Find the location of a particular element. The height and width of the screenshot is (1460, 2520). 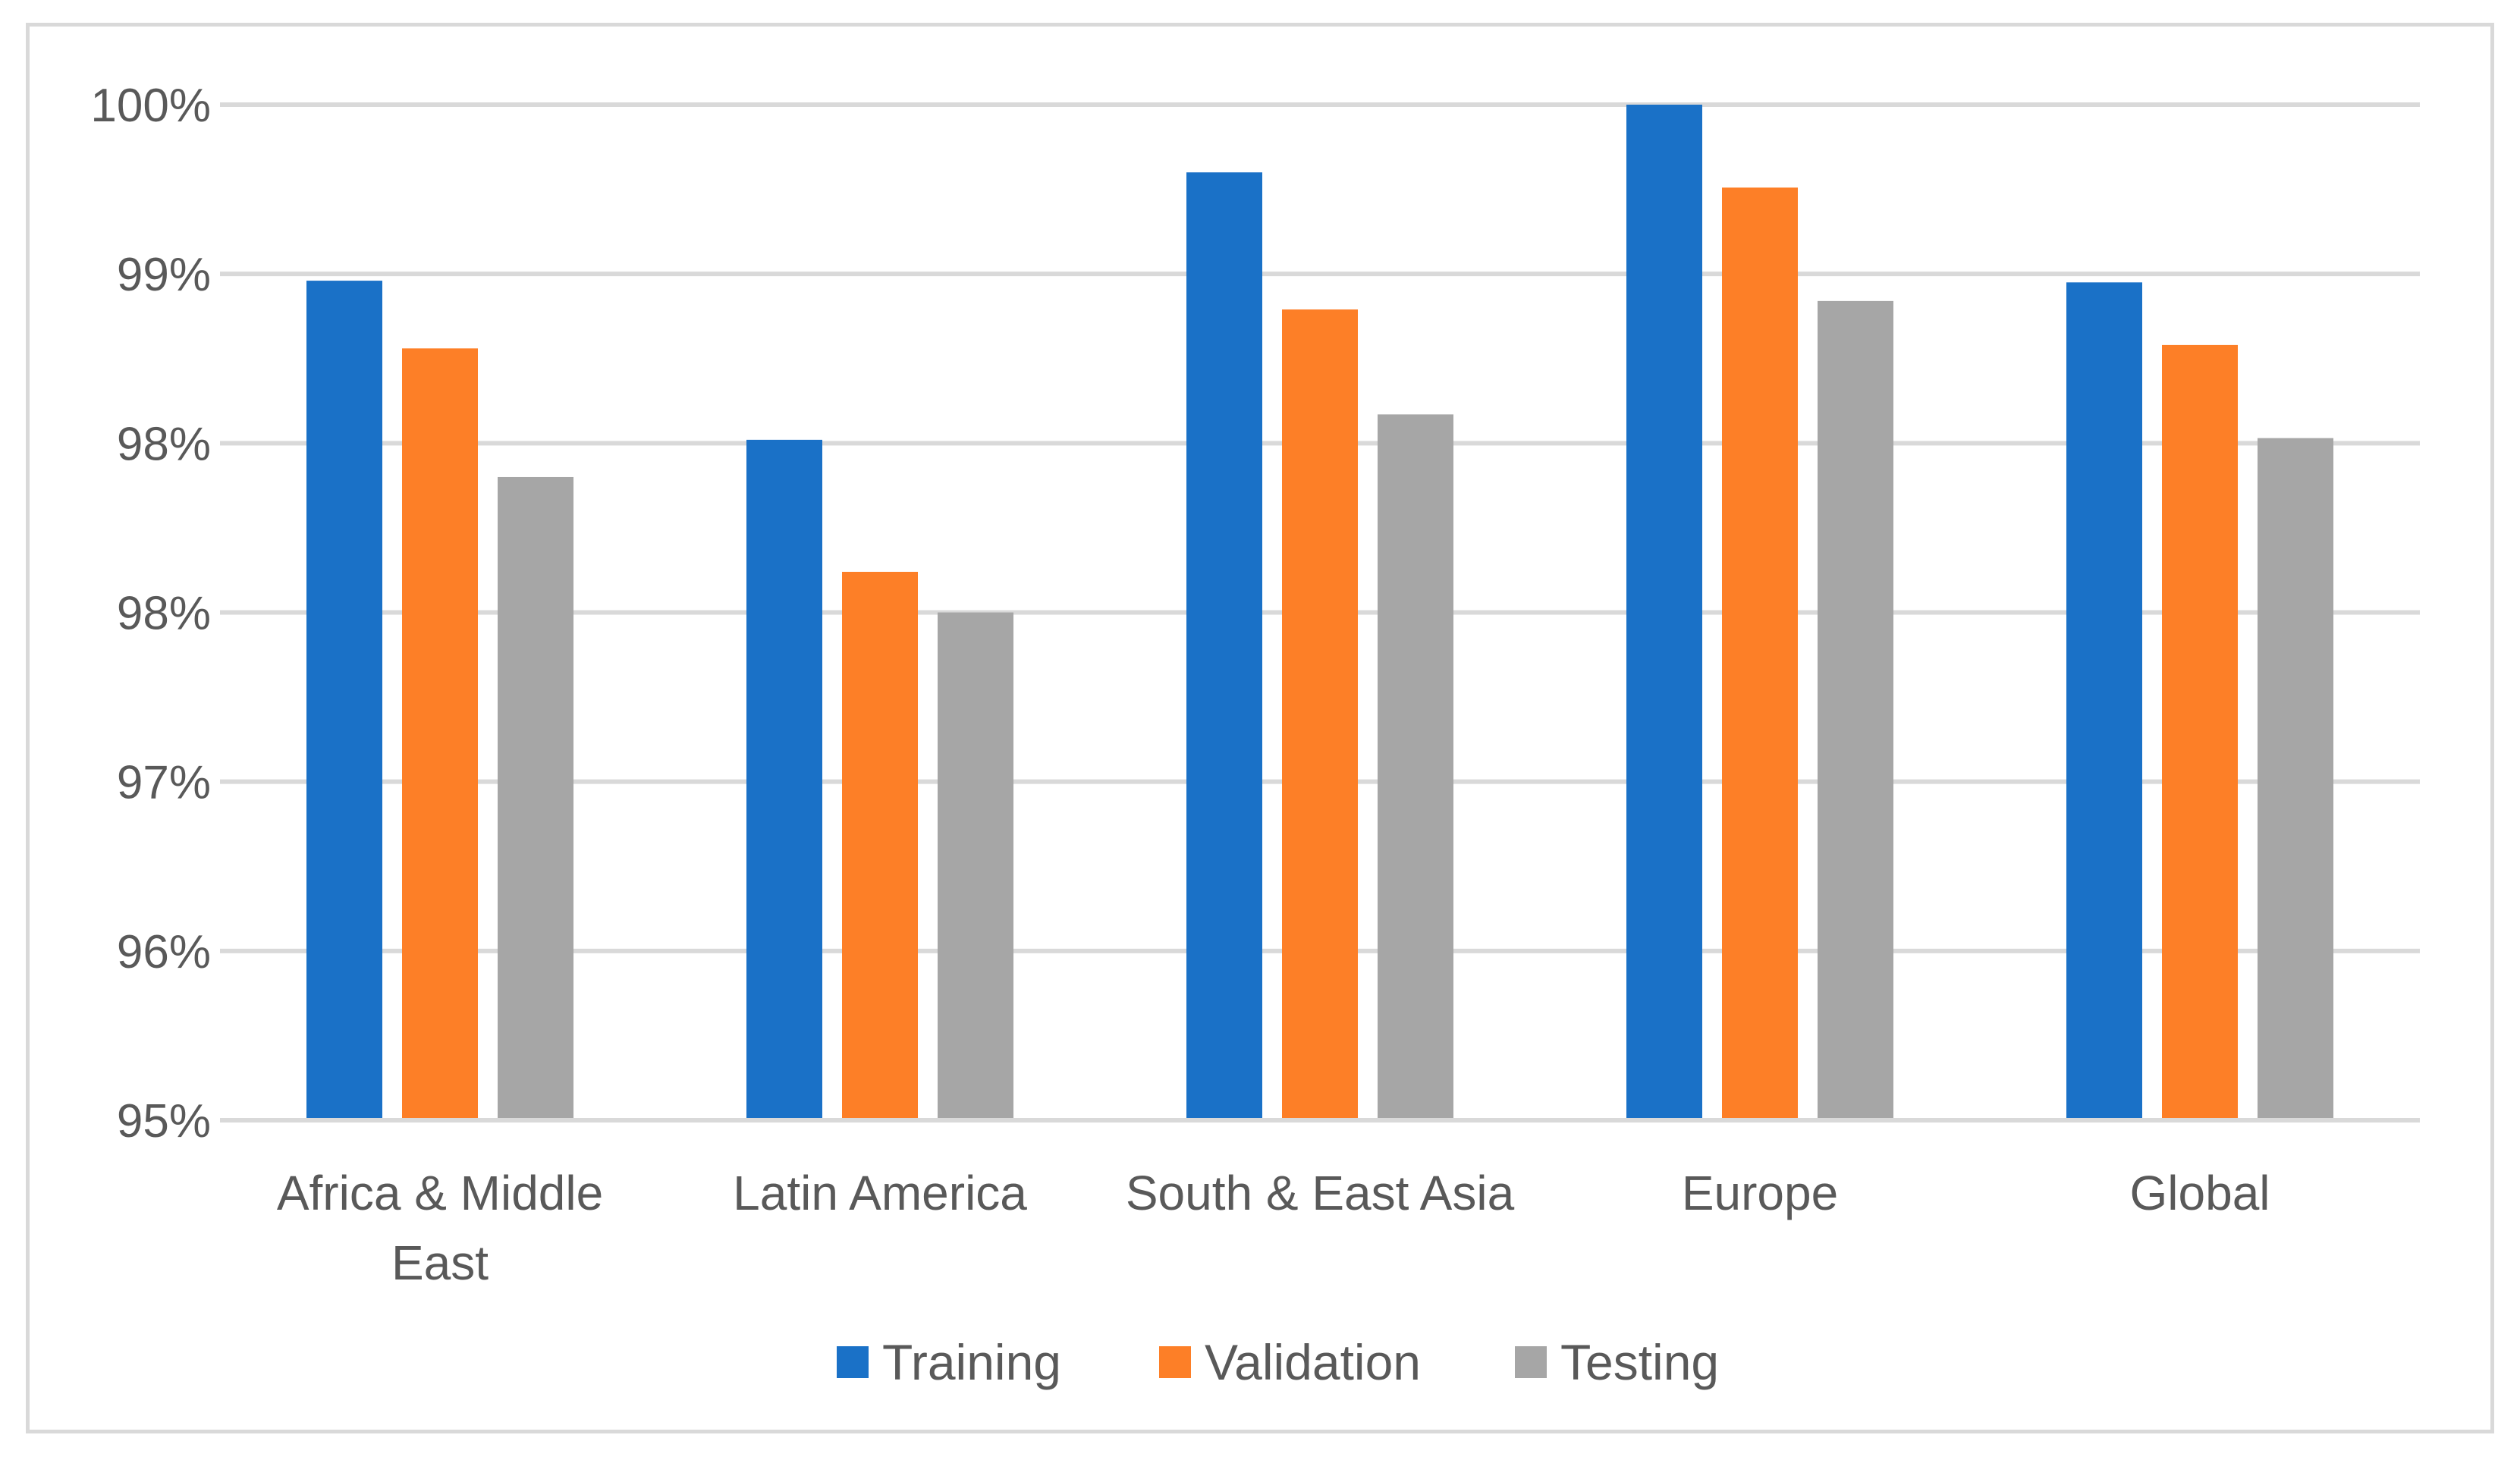

x-category-label: South & East Asia is located at coordinates (1320, 1193).